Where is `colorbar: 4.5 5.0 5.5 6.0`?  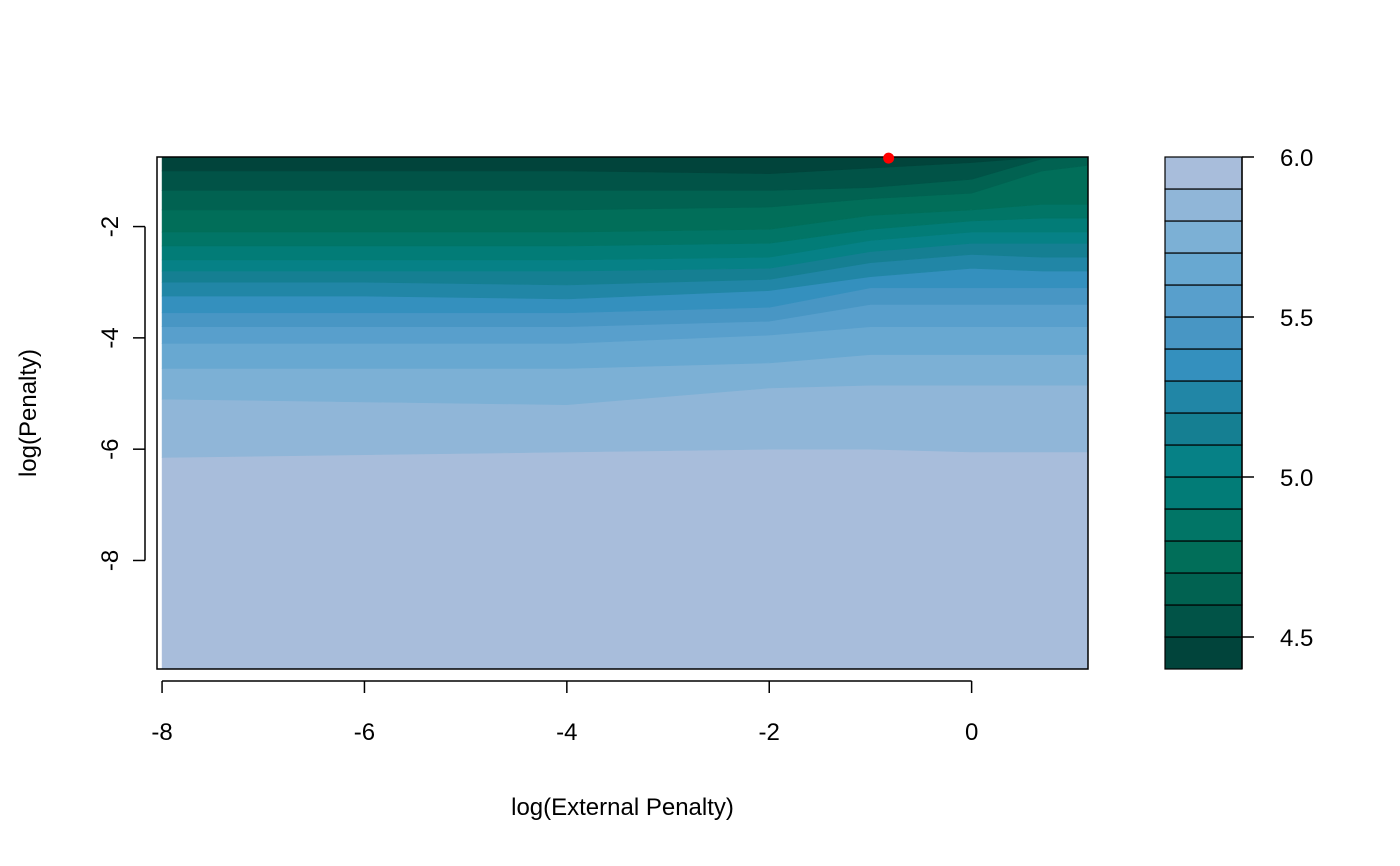 colorbar: 4.5 5.0 5.5 6.0 is located at coordinates (1238, 407).